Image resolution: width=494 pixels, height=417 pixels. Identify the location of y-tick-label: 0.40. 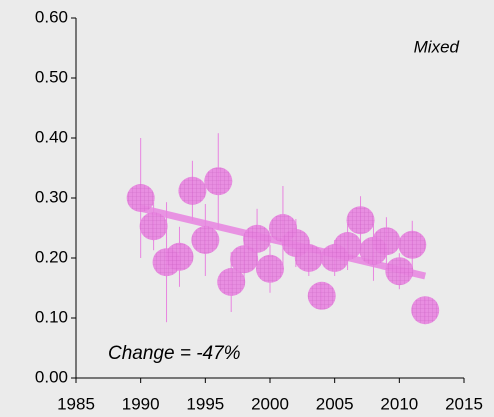
(51, 136).